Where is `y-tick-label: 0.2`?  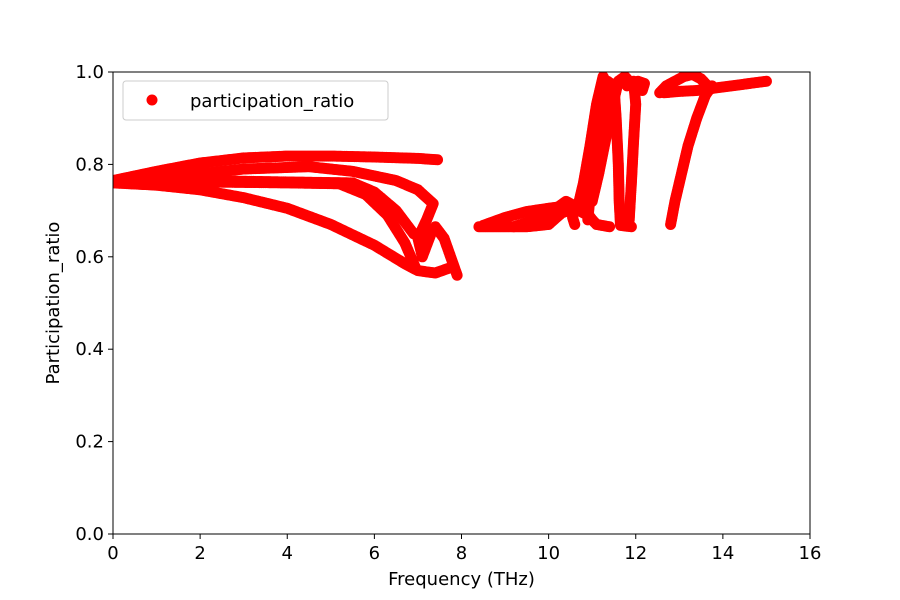
y-tick-label: 0.2 is located at coordinates (89, 442).